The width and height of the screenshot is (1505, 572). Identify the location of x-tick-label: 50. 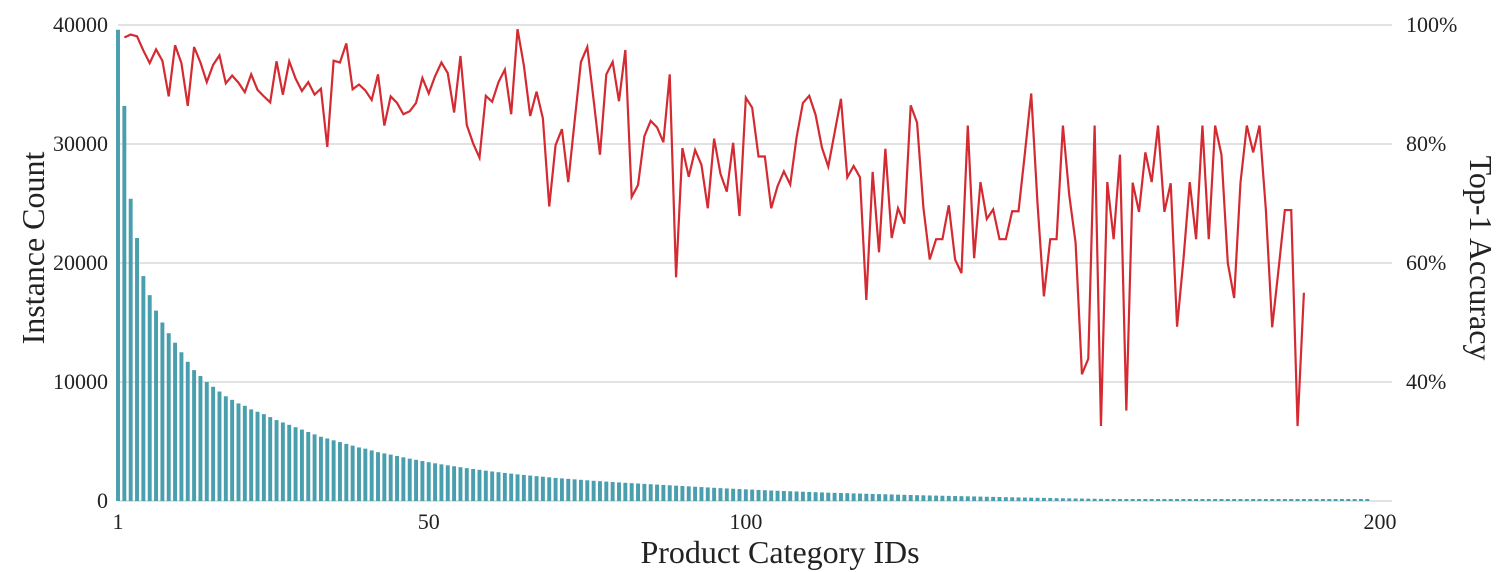
(429, 521).